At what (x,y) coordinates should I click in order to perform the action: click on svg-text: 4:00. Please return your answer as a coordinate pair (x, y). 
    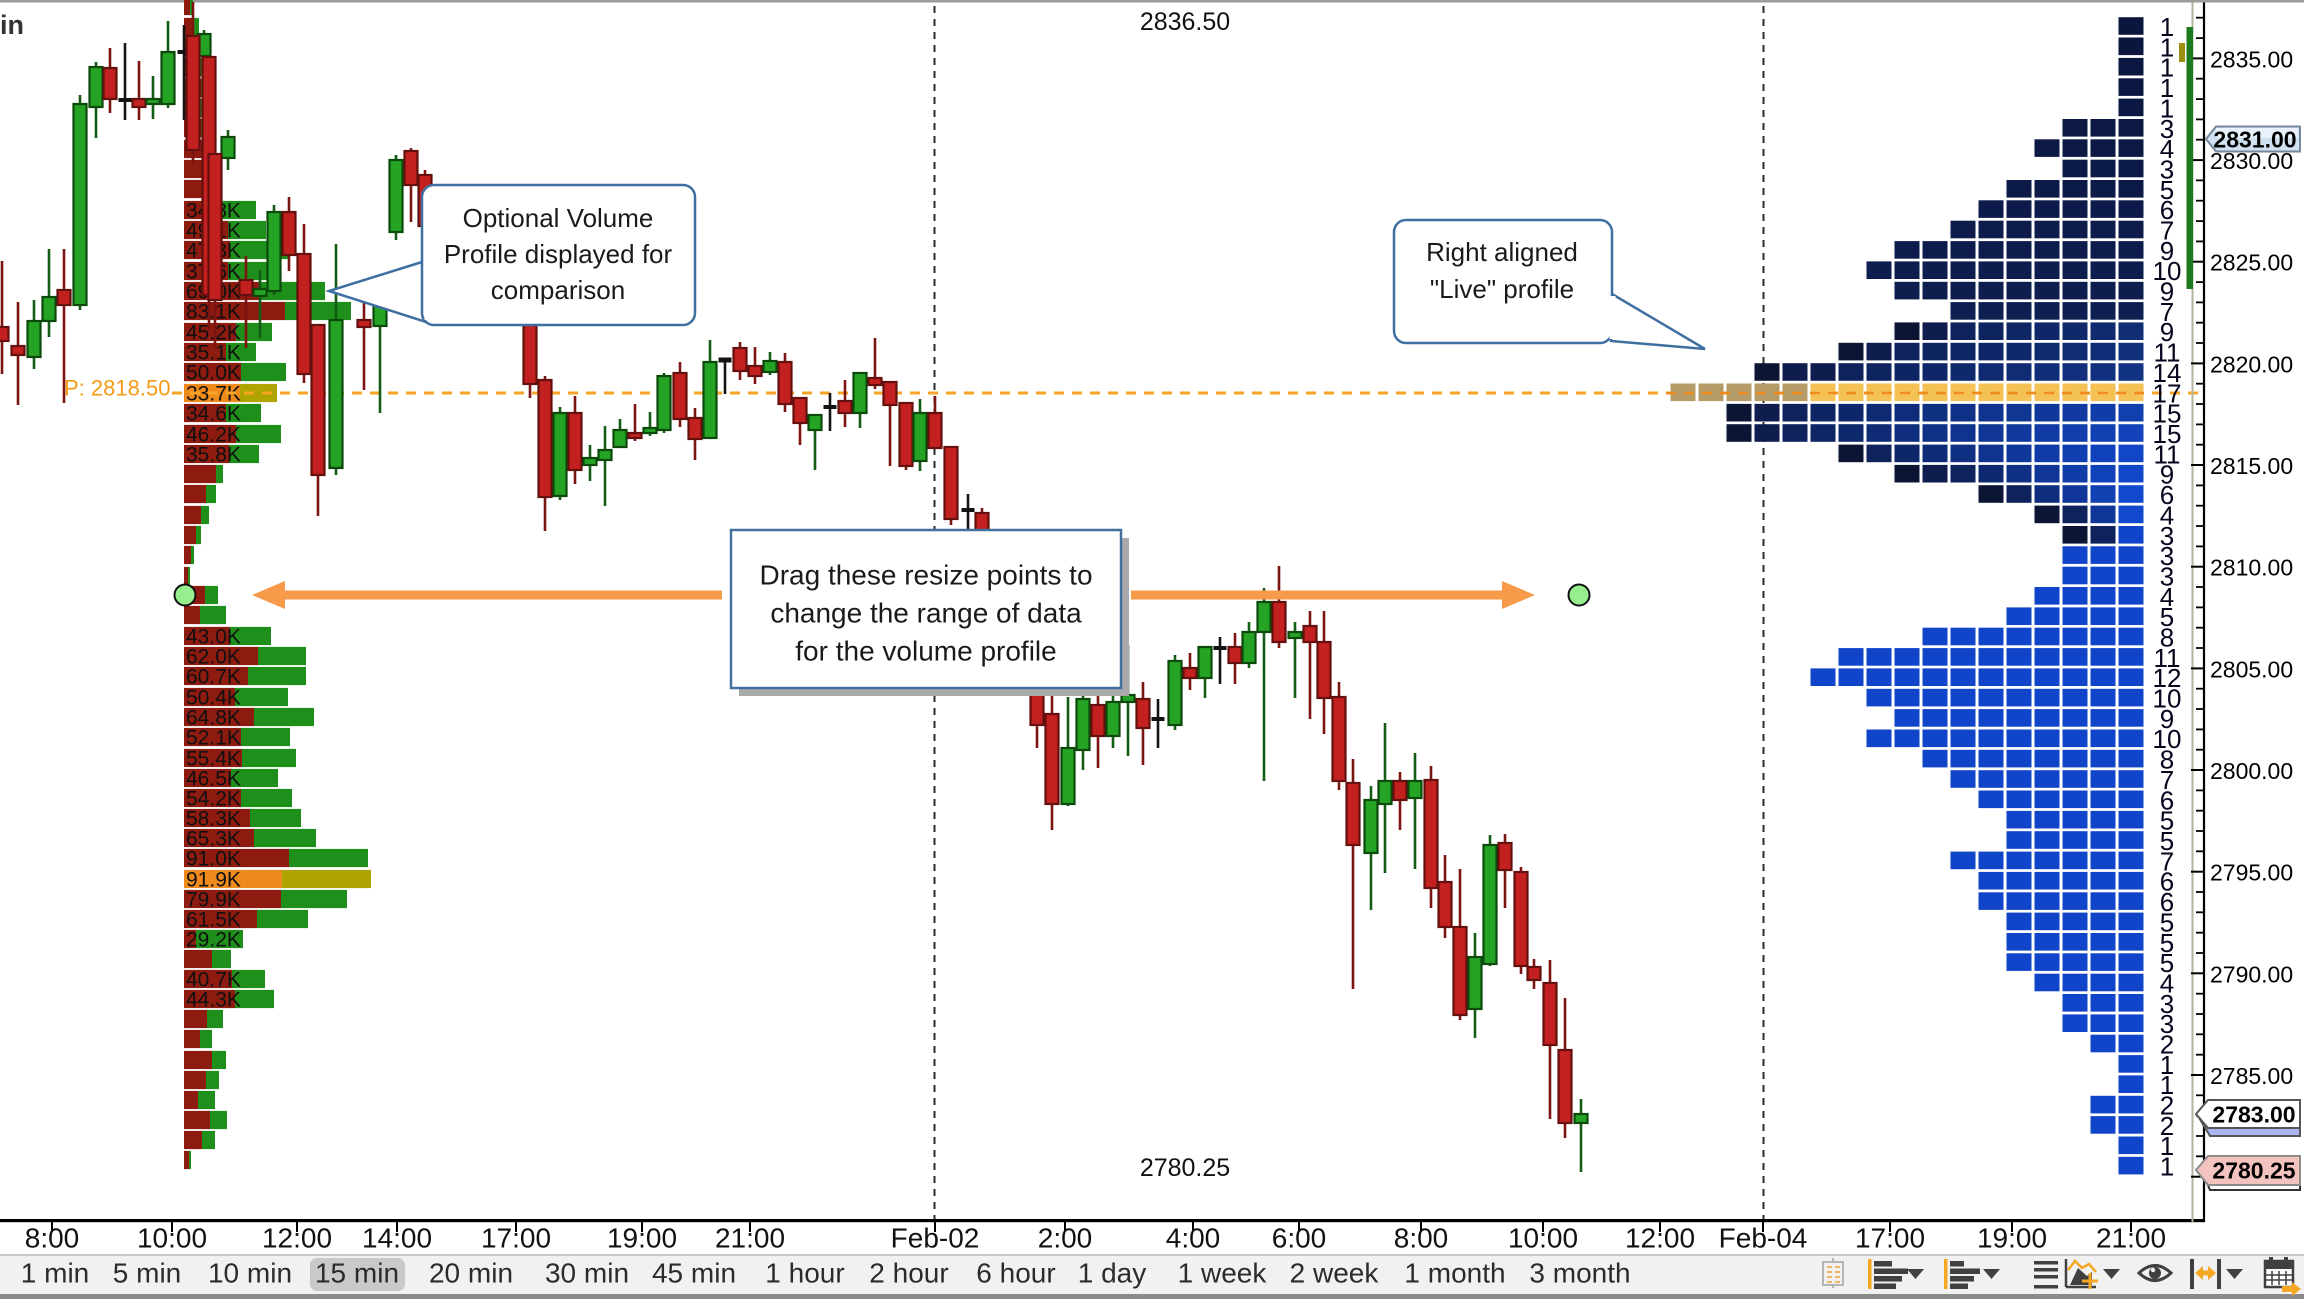
    Looking at the image, I should click on (1193, 1238).